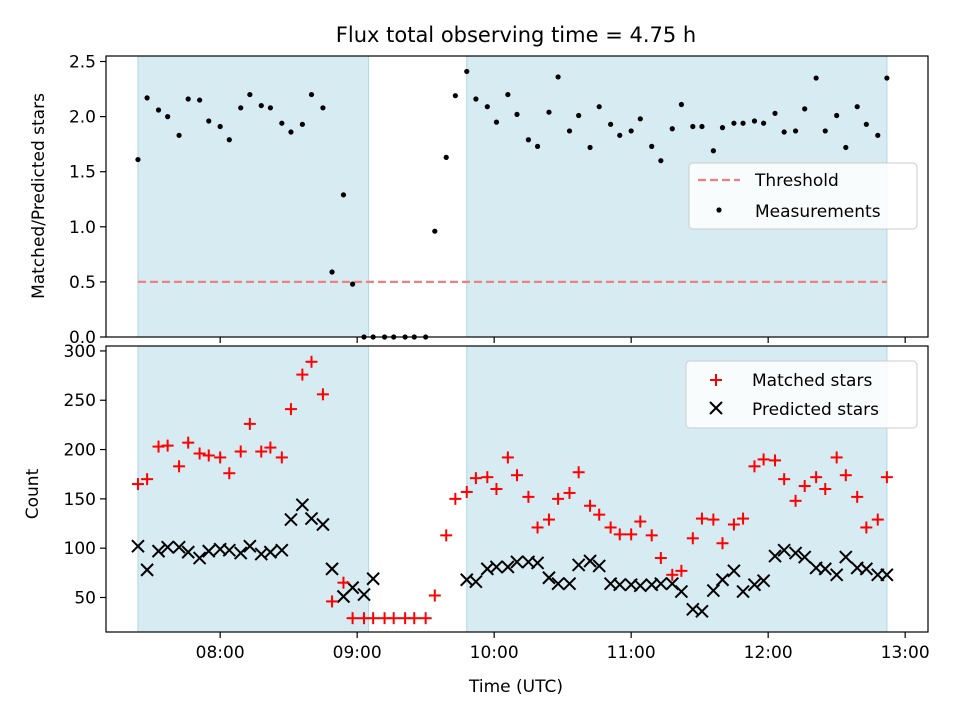 The image size is (960, 724). I want to click on x-axis-label: Time (UTC), so click(515, 687).